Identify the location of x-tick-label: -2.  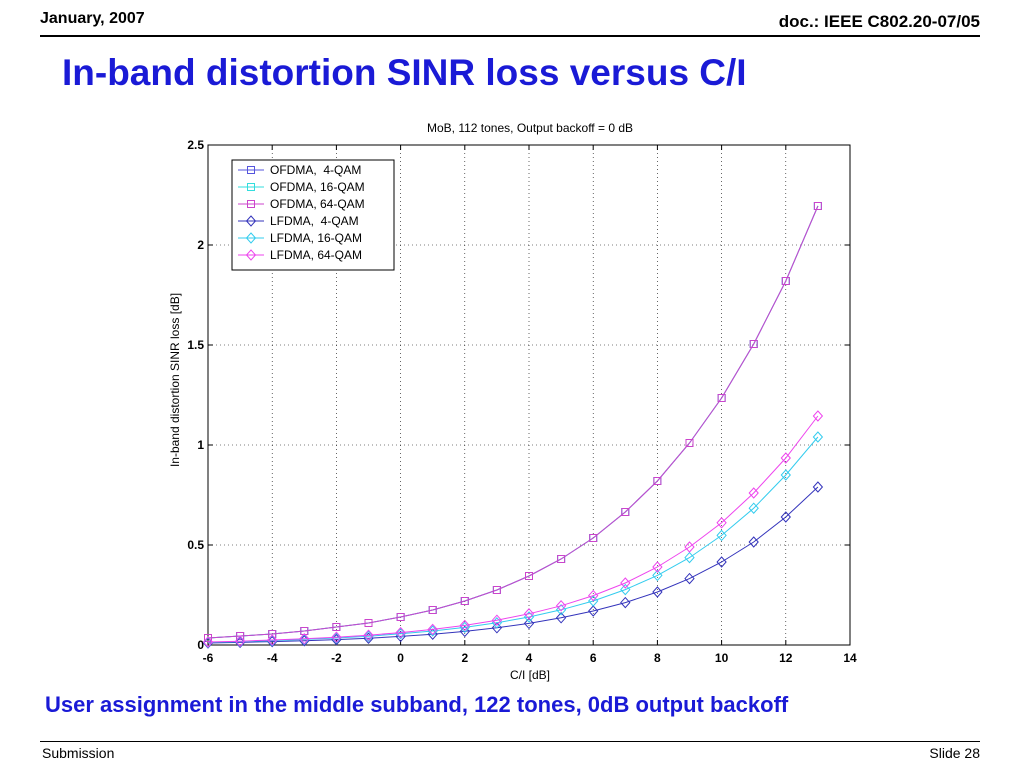
(336, 658).